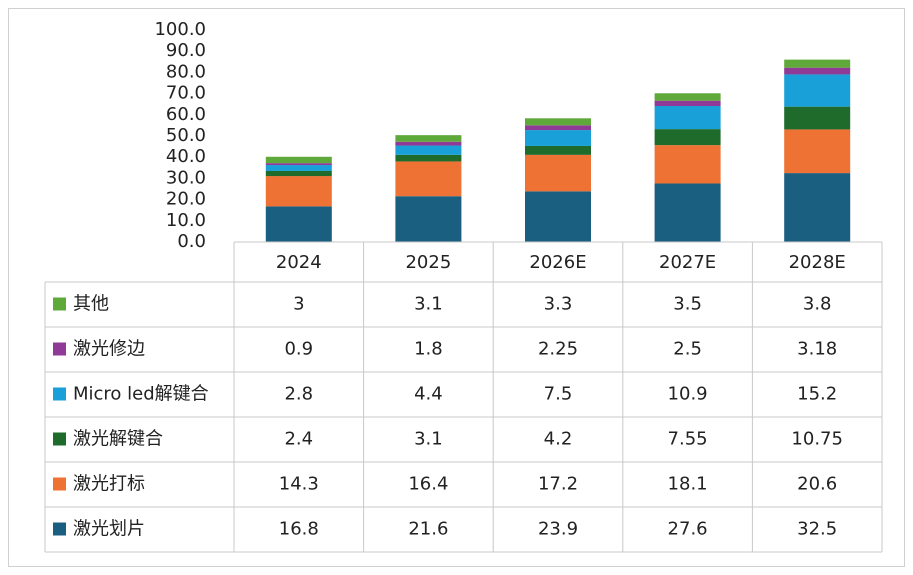 The image size is (913, 575). What do you see at coordinates (298, 439) in the screenshot?
I see `table-cell: 2.4` at bounding box center [298, 439].